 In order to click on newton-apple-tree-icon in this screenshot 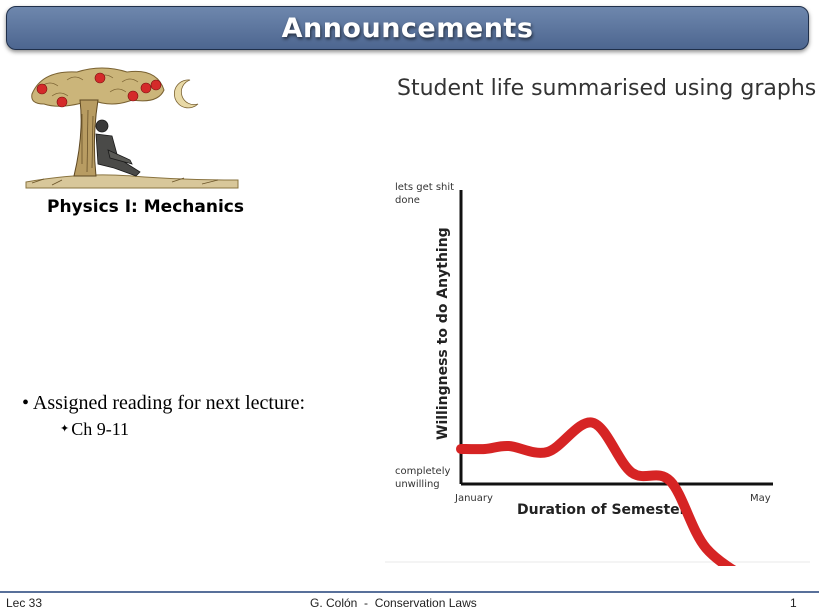, I will do `click(132, 128)`.